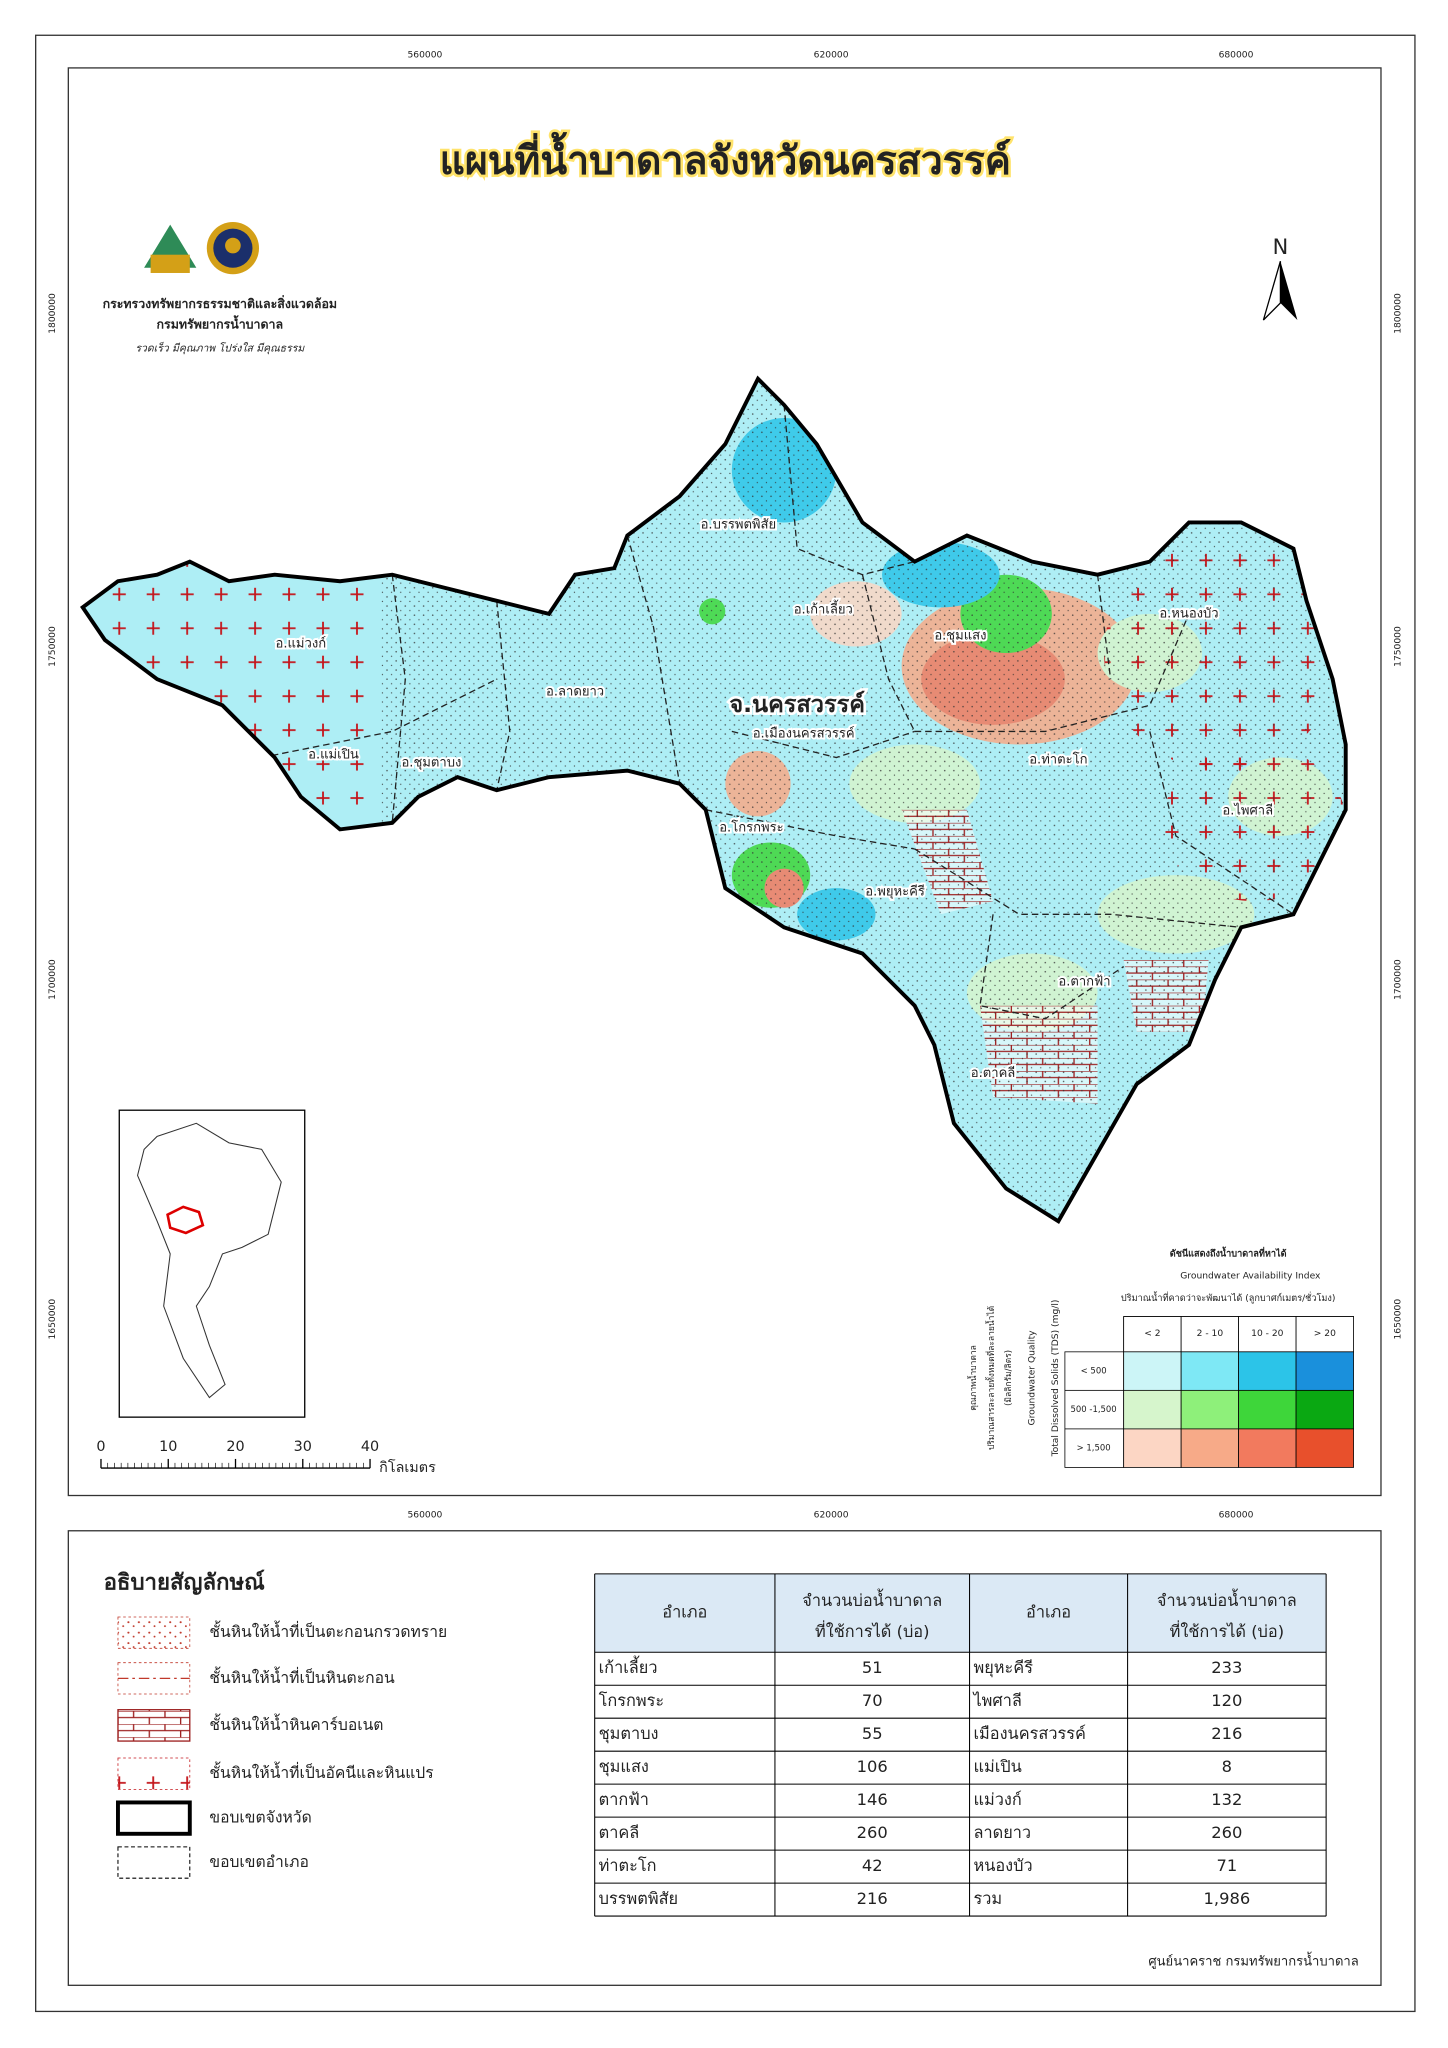  Describe the element at coordinates (1188, 613) in the screenshot. I see `district-label: อ.หนองบัว` at that location.